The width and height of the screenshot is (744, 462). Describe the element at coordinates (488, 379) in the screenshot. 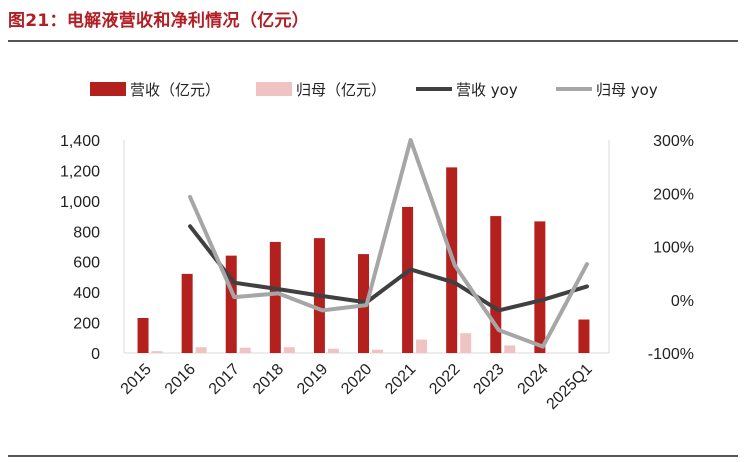

I see `x-tick-label: 2023` at that location.